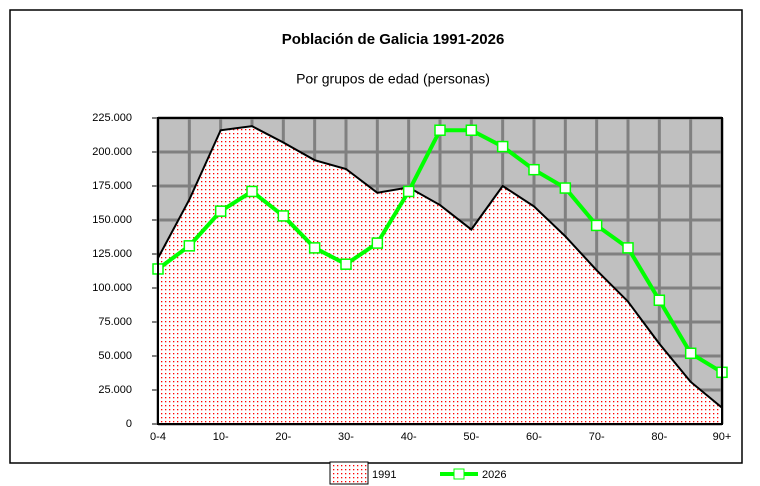  Describe the element at coordinates (221, 437) in the screenshot. I see `x-tick-label: 10-` at that location.